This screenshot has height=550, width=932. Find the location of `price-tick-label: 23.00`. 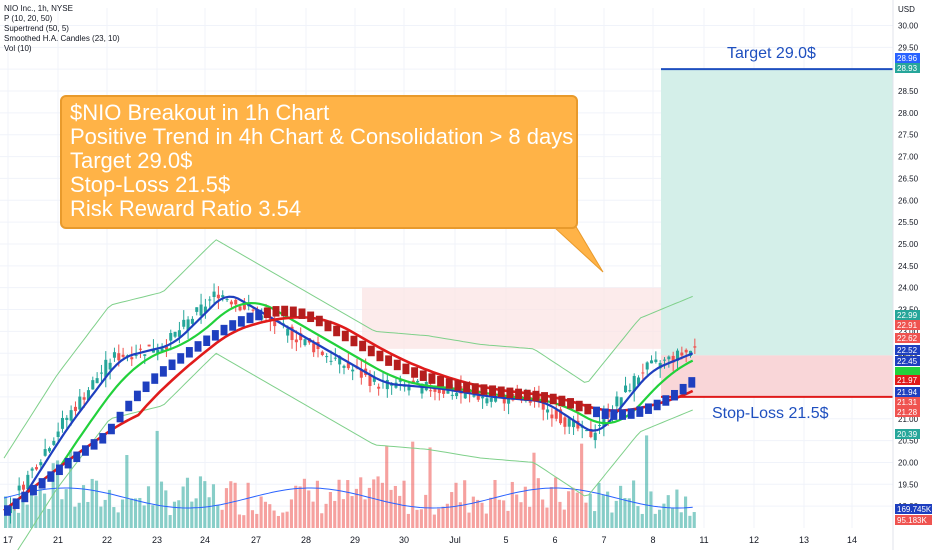

price-tick-label: 23.00 is located at coordinates (908, 331).